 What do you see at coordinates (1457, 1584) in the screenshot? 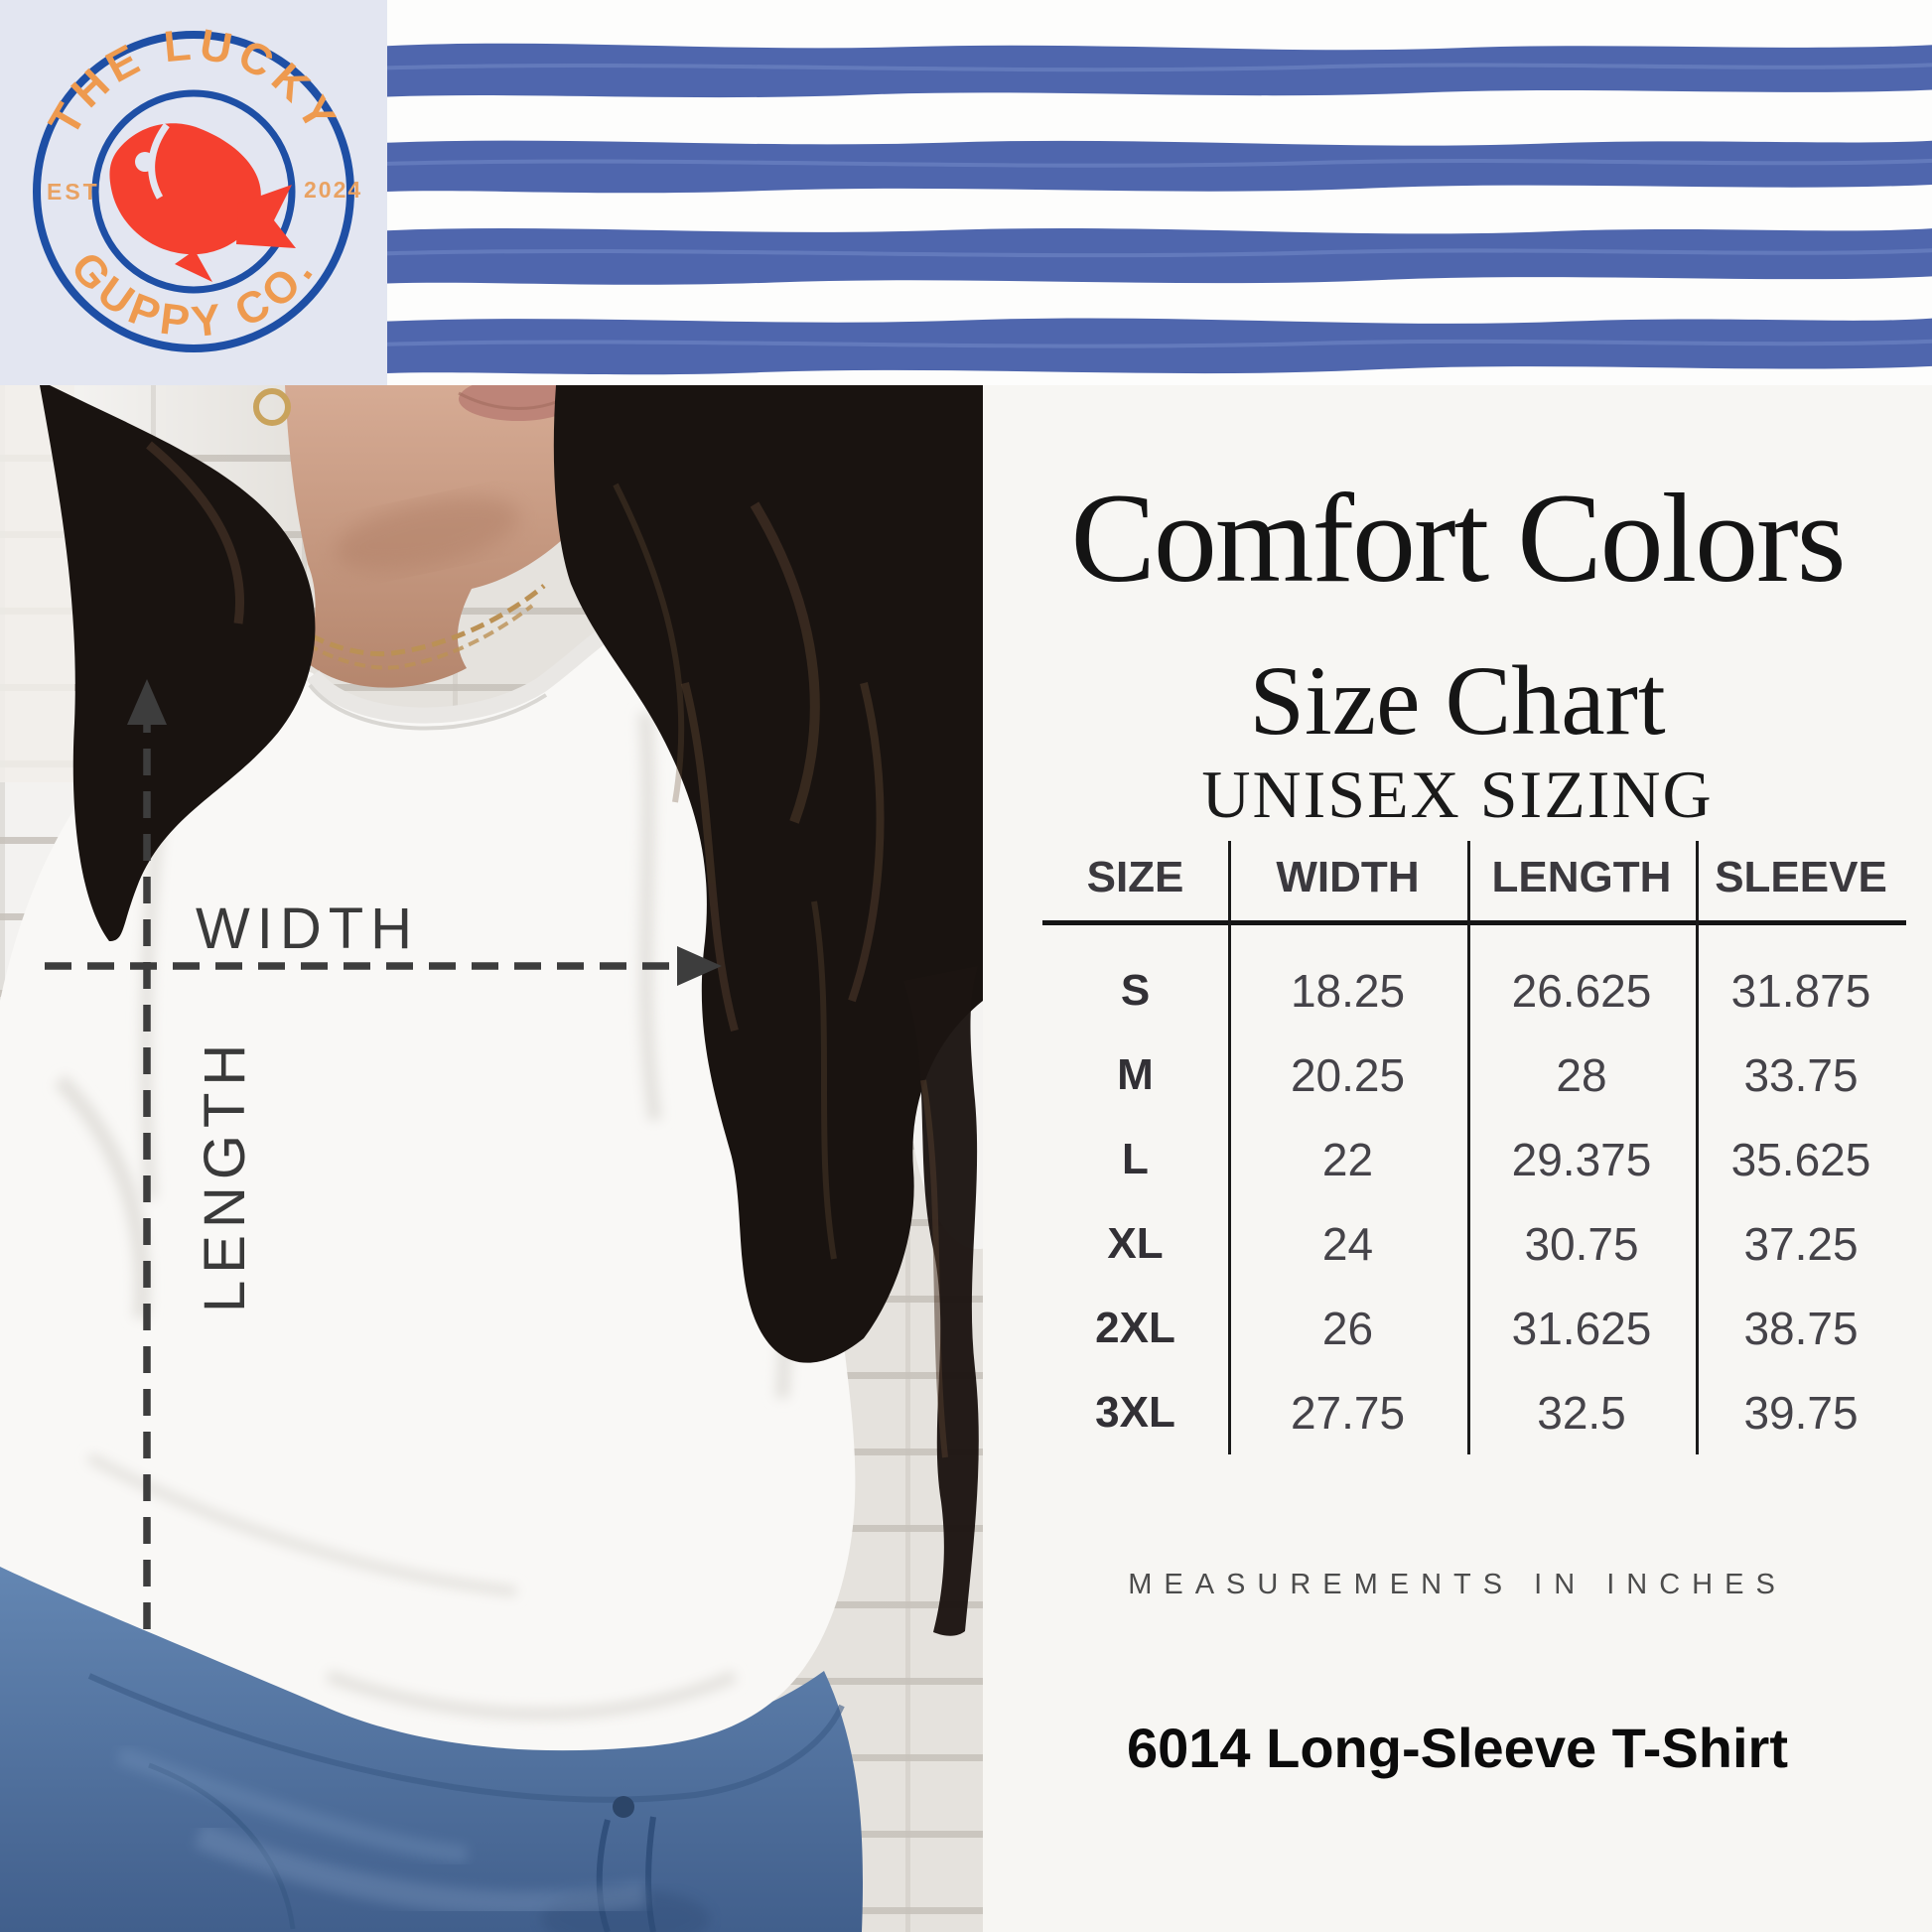
I see `units-note: MEASUREMENTS IN INCHES` at bounding box center [1457, 1584].